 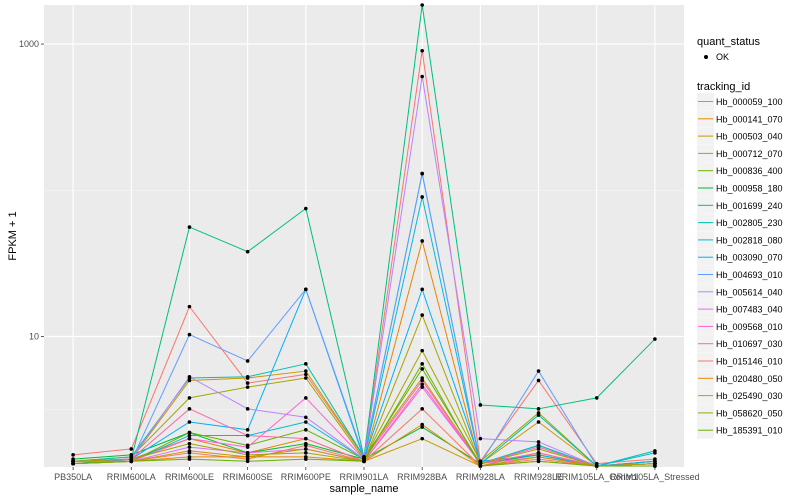 I want to click on x-tick-label: RRIM901LA, so click(x=363, y=477).